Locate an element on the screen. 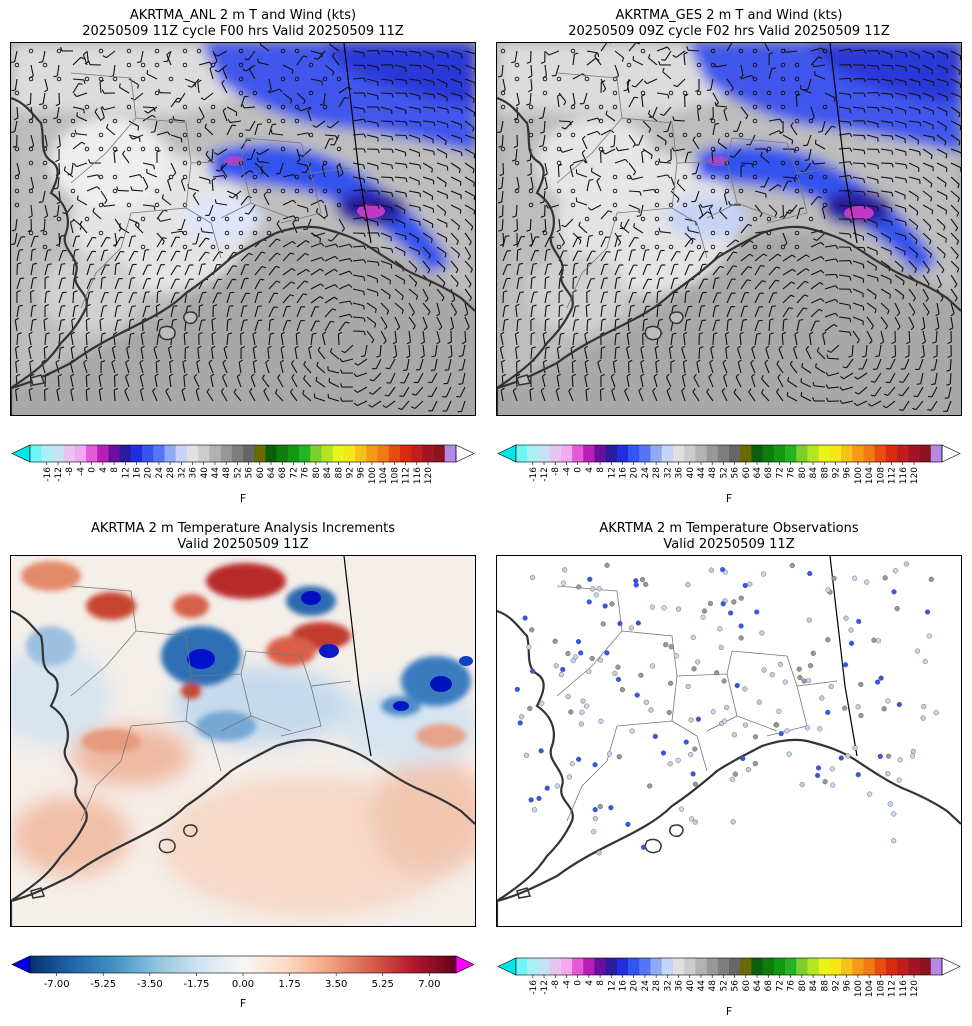  colorbar-tick-label: 48 is located at coordinates (713, 986).